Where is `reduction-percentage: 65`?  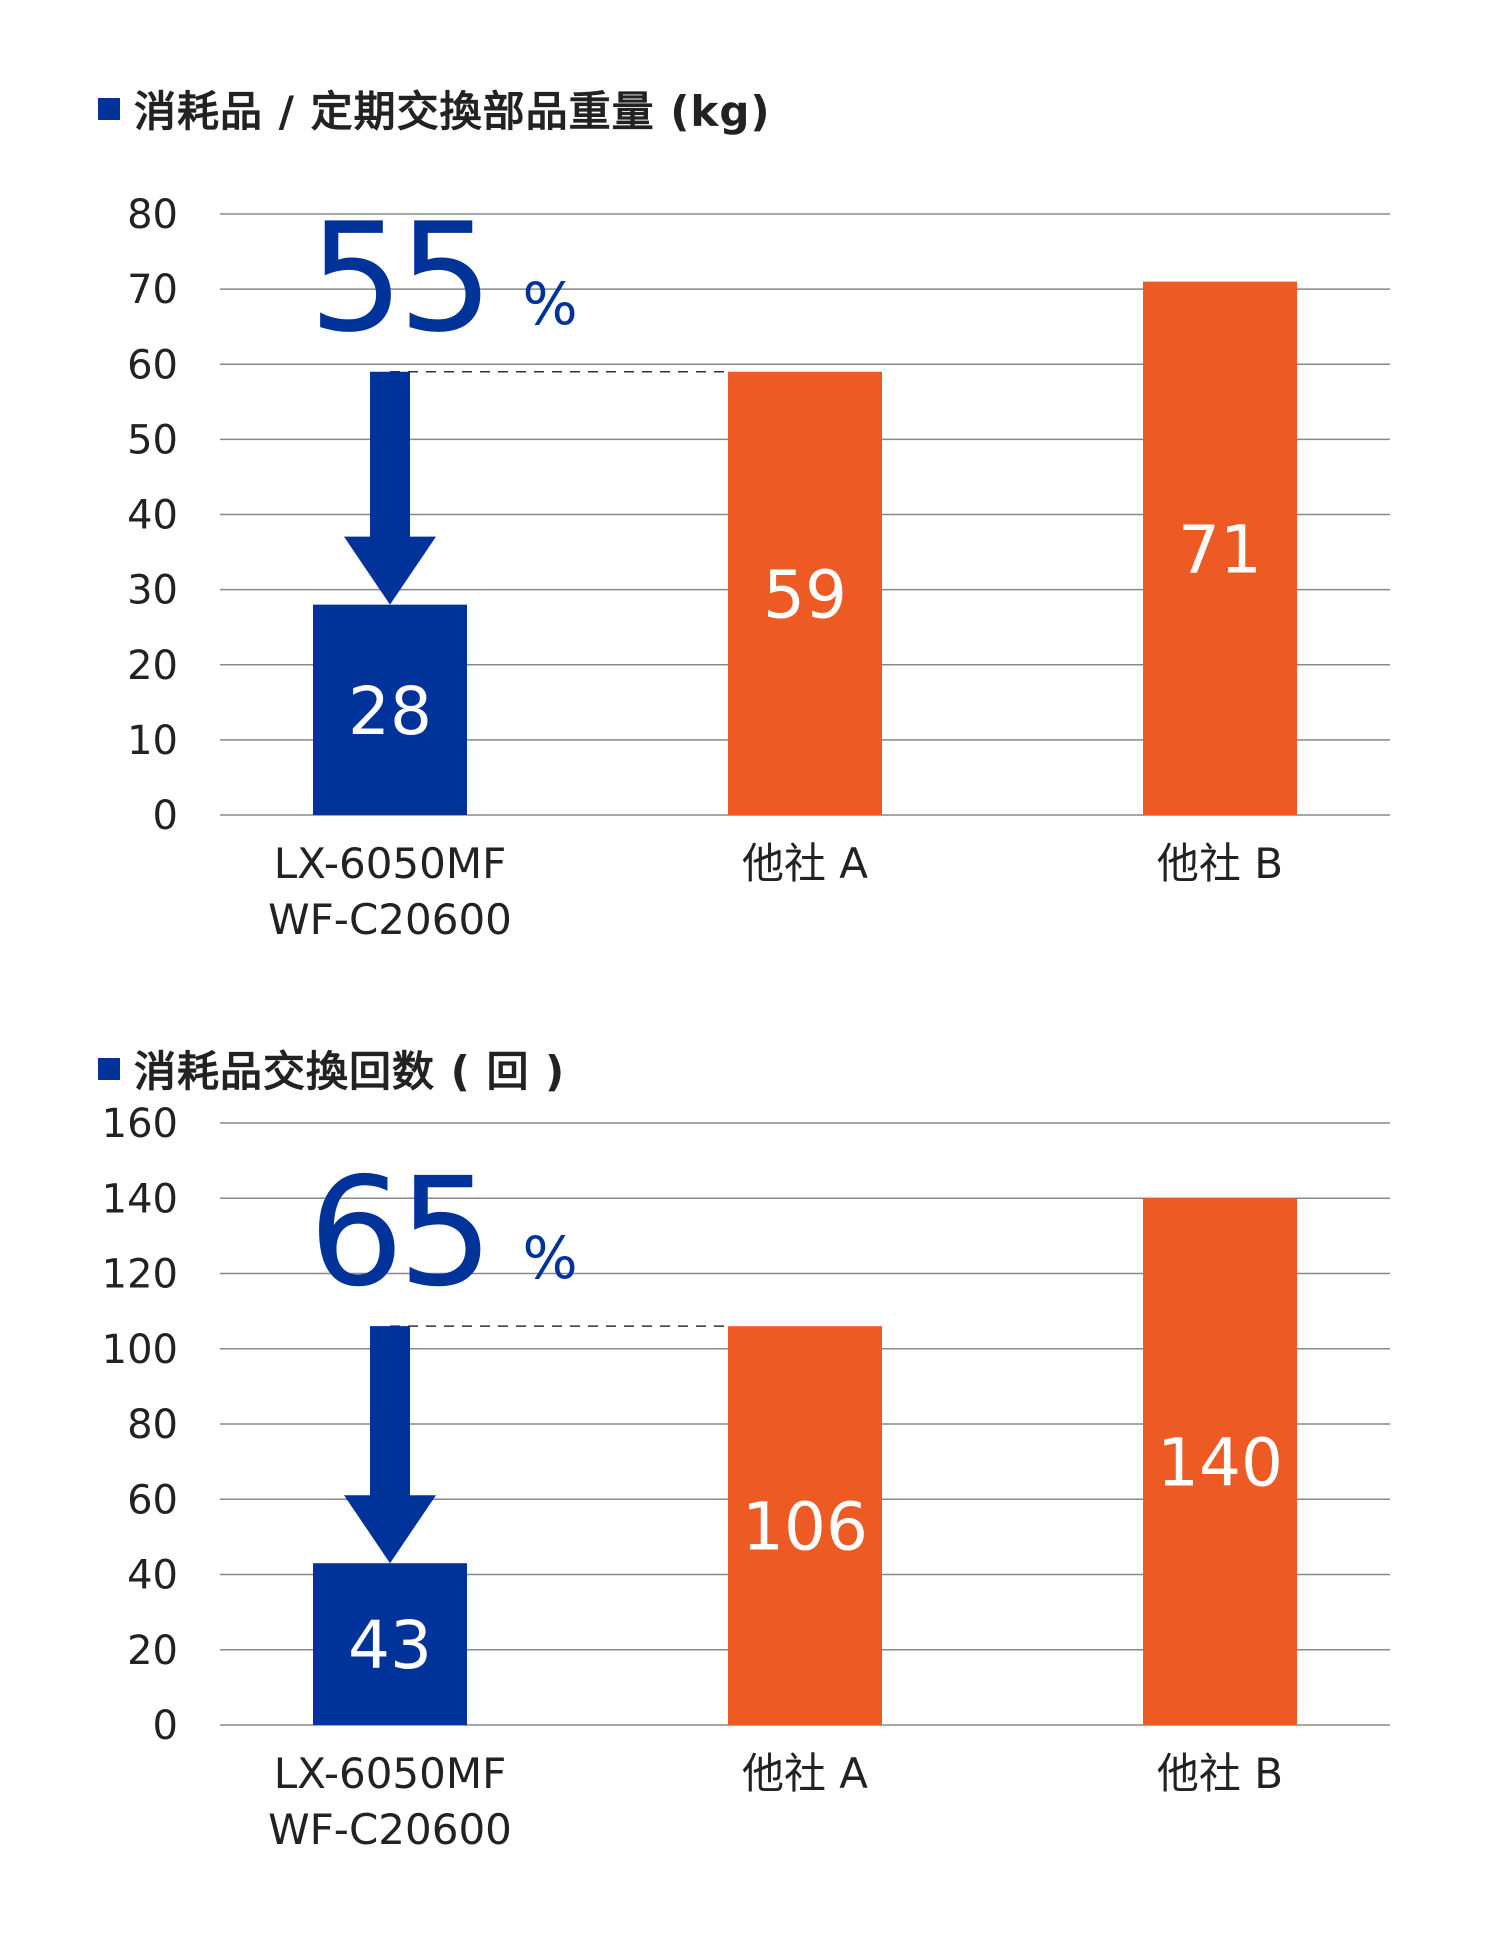 reduction-percentage: 65 is located at coordinates (398, 1233).